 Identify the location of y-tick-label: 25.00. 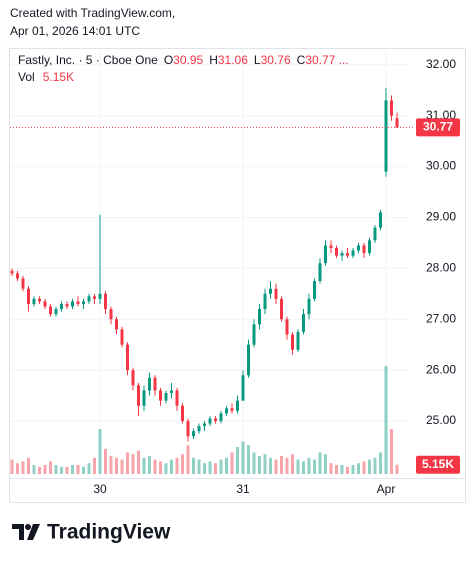
(441, 420).